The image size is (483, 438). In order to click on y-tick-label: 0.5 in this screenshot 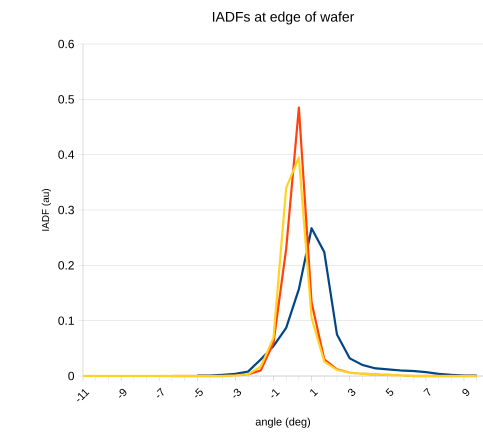, I will do `click(66, 99)`.